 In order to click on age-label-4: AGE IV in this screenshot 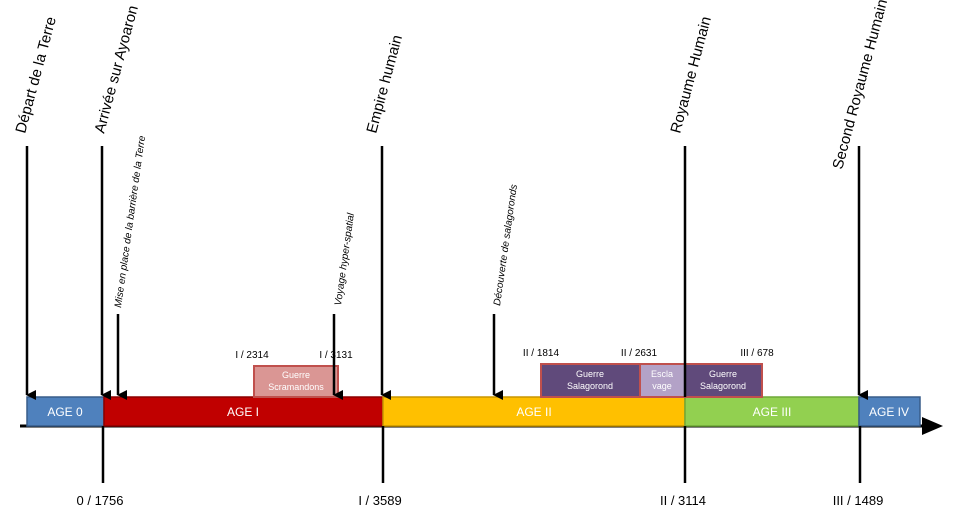, I will do `click(889, 412)`.